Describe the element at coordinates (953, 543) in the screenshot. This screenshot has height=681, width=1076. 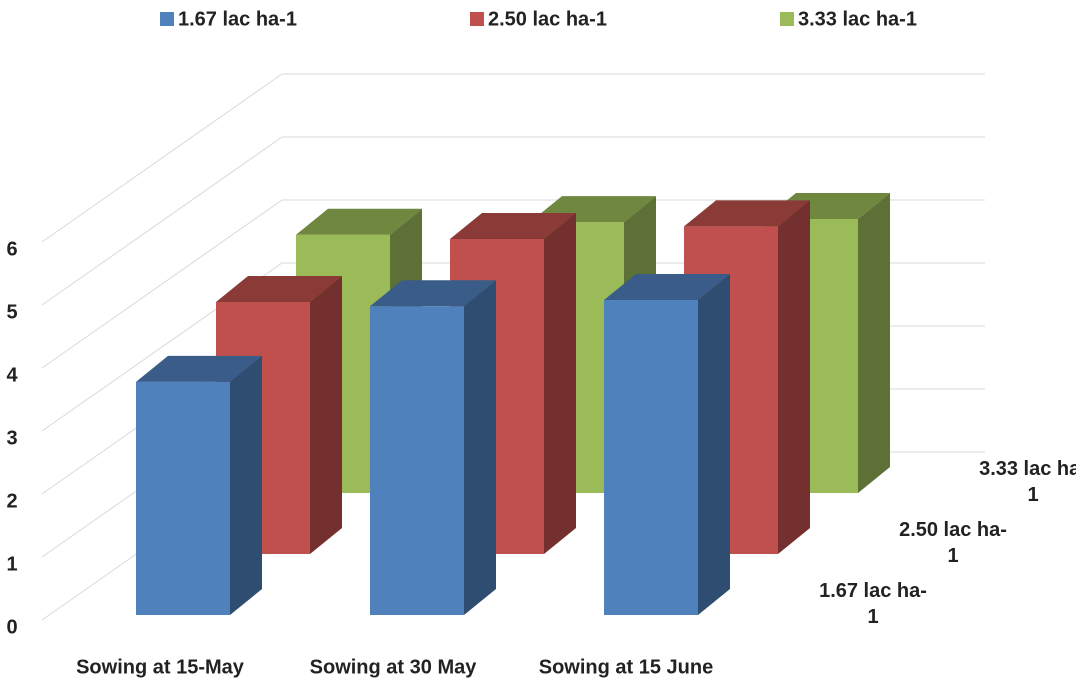
I see `depth-label: 2.50 lac ha-1` at that location.